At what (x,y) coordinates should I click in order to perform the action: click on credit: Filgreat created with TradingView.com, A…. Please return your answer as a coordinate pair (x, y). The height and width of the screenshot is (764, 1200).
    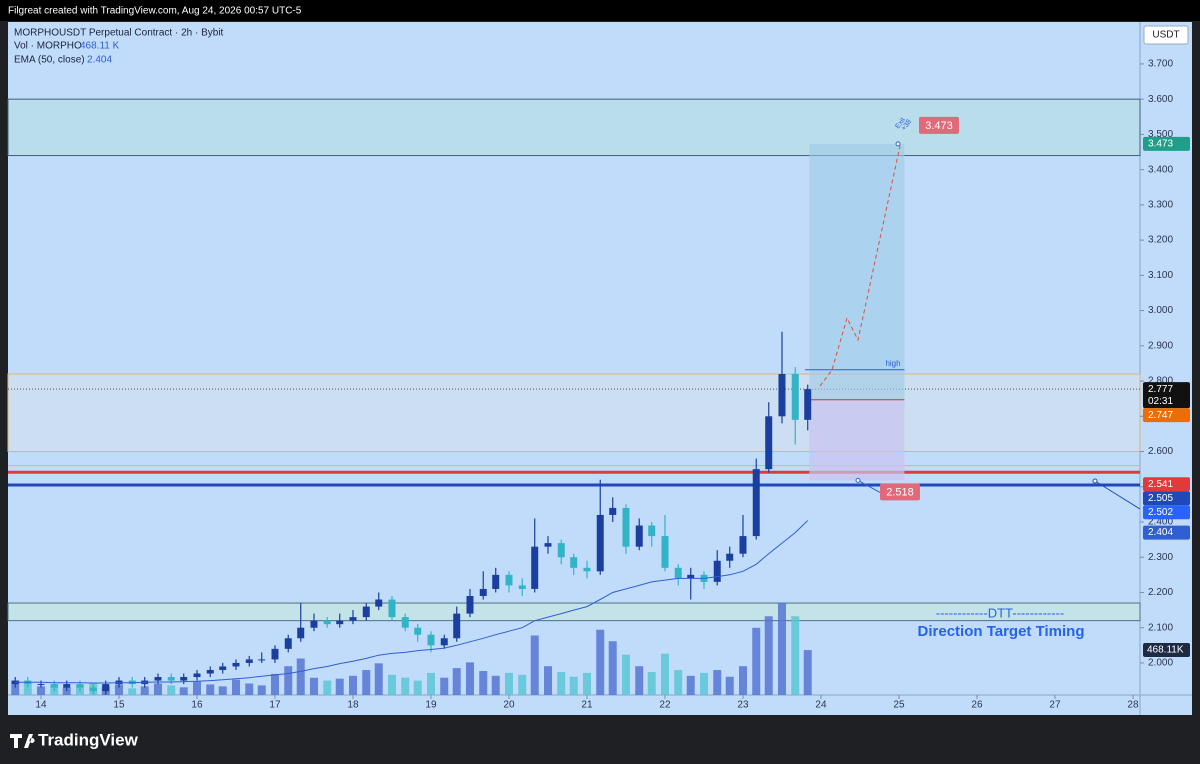
    Looking at the image, I should click on (155, 11).